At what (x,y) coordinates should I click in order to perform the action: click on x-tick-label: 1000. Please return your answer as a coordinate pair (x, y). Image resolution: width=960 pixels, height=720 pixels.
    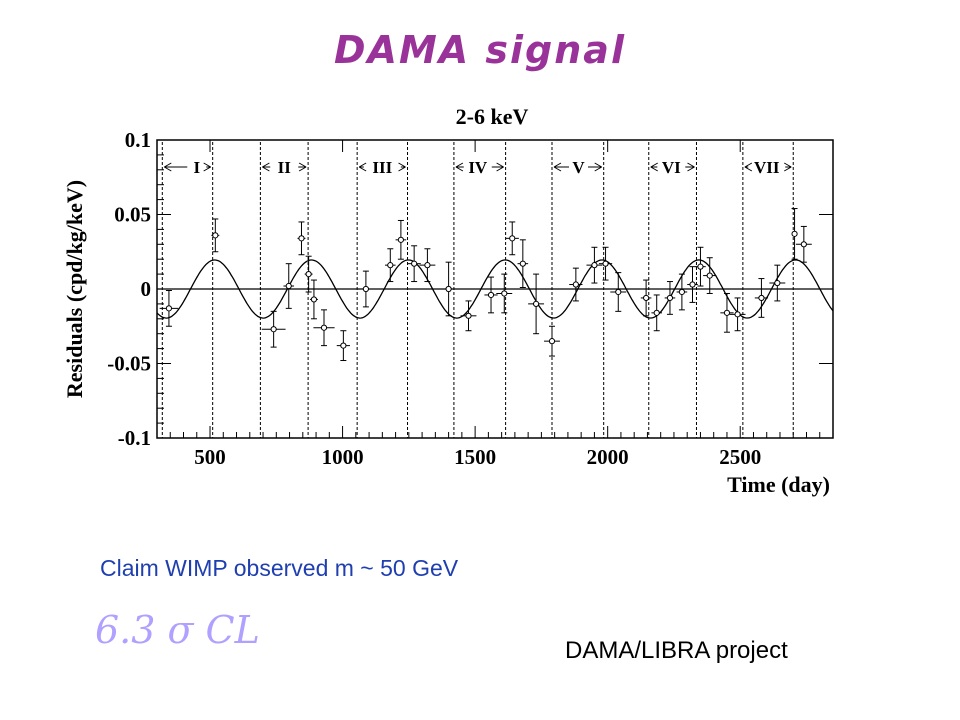
    Looking at the image, I should click on (343, 457).